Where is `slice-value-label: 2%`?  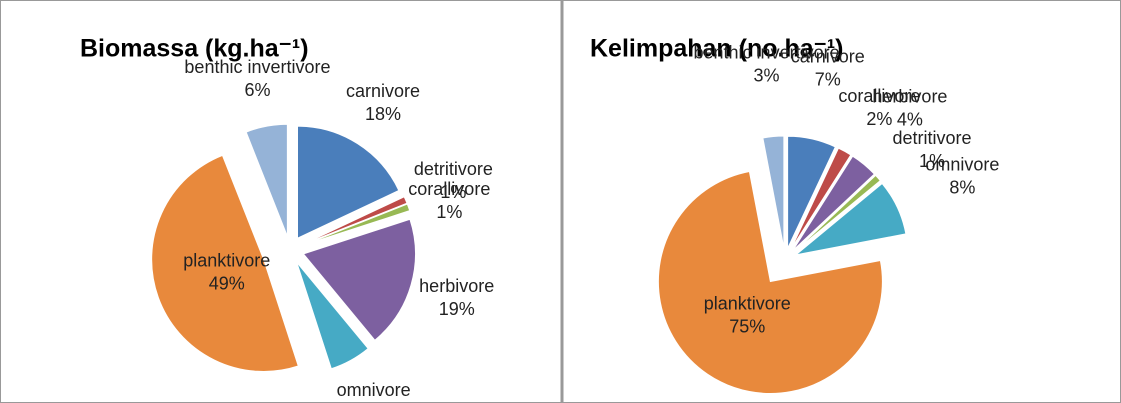
slice-value-label: 2% is located at coordinates (879, 119).